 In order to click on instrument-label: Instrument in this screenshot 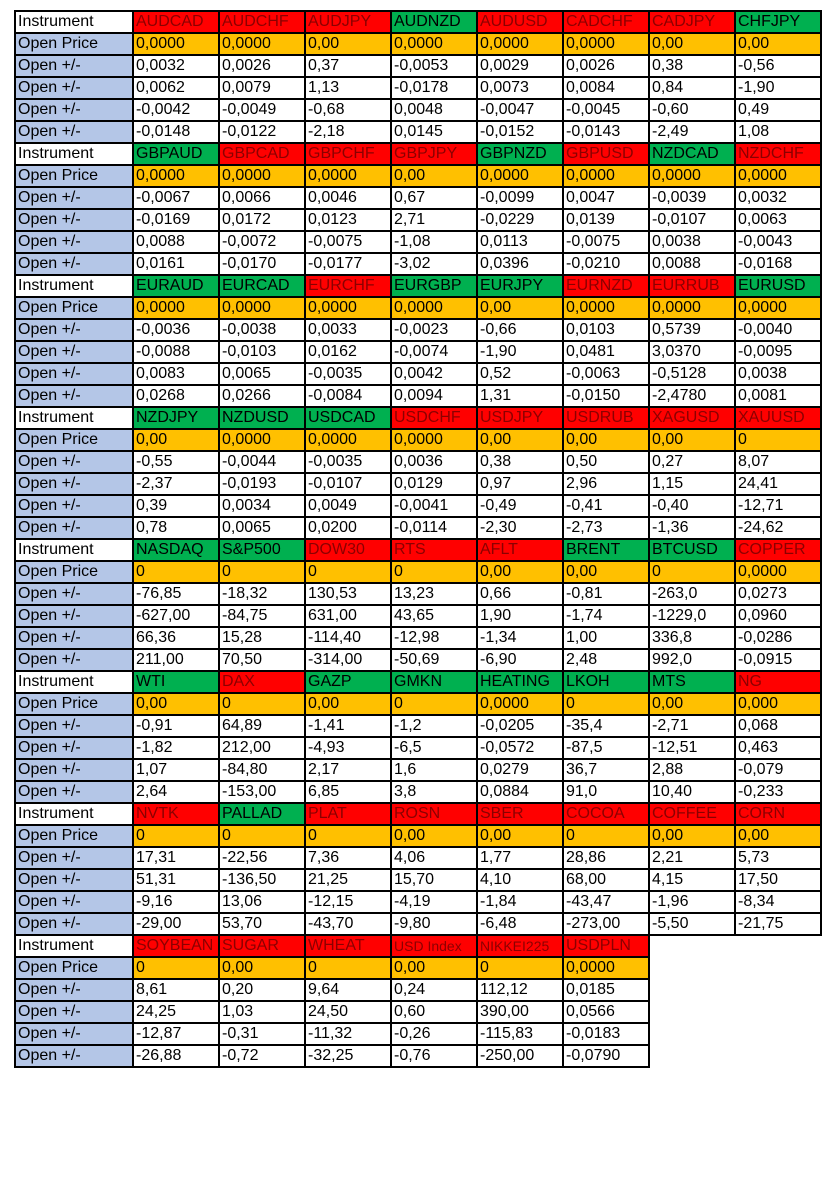, I will do `click(74, 22)`.